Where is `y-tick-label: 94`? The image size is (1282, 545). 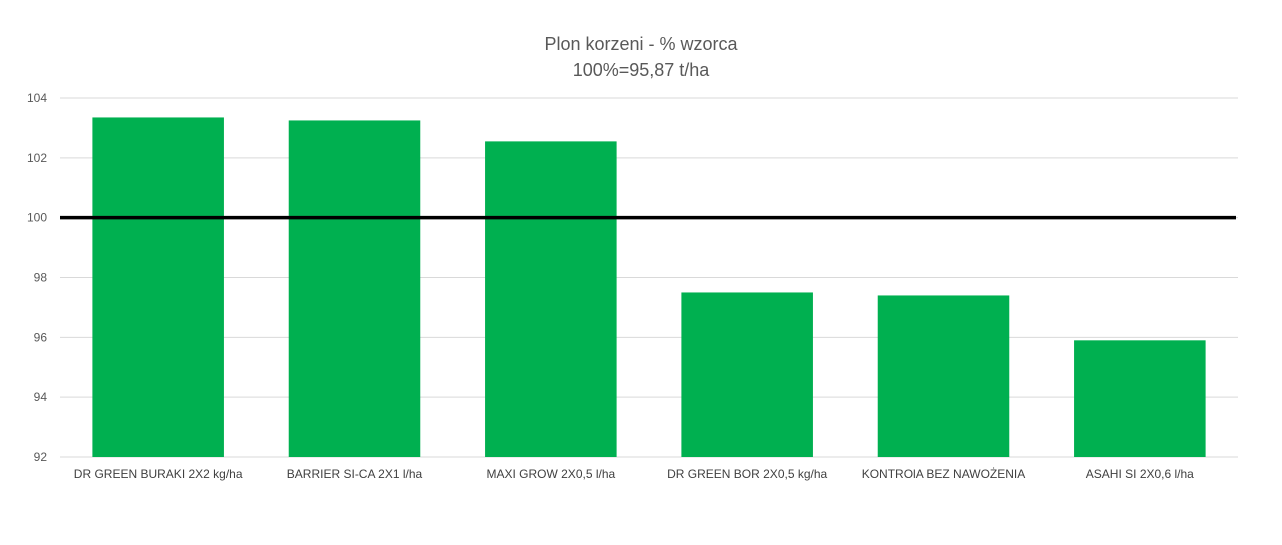
y-tick-label: 94 is located at coordinates (41, 397).